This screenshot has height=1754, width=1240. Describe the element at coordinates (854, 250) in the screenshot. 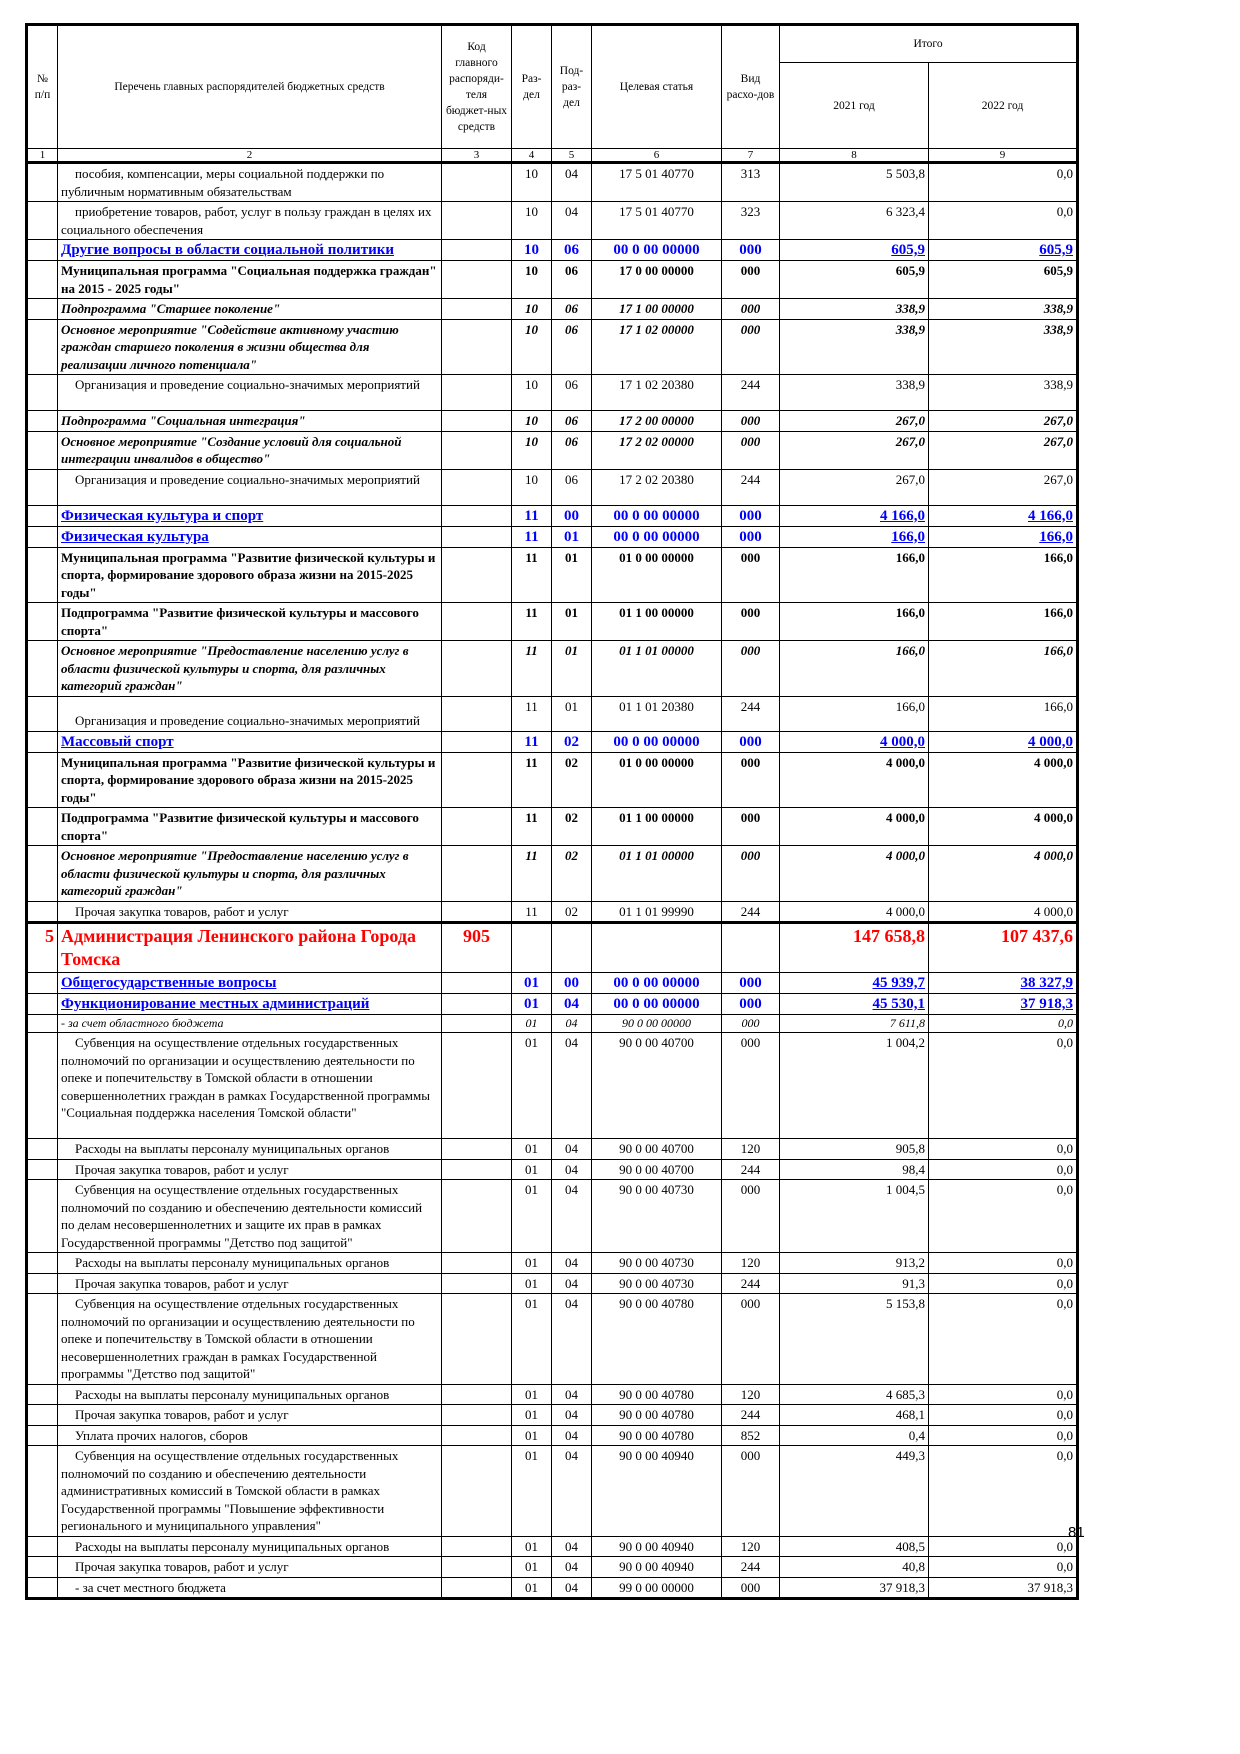

I see `row-value-2021: 605,9` at that location.